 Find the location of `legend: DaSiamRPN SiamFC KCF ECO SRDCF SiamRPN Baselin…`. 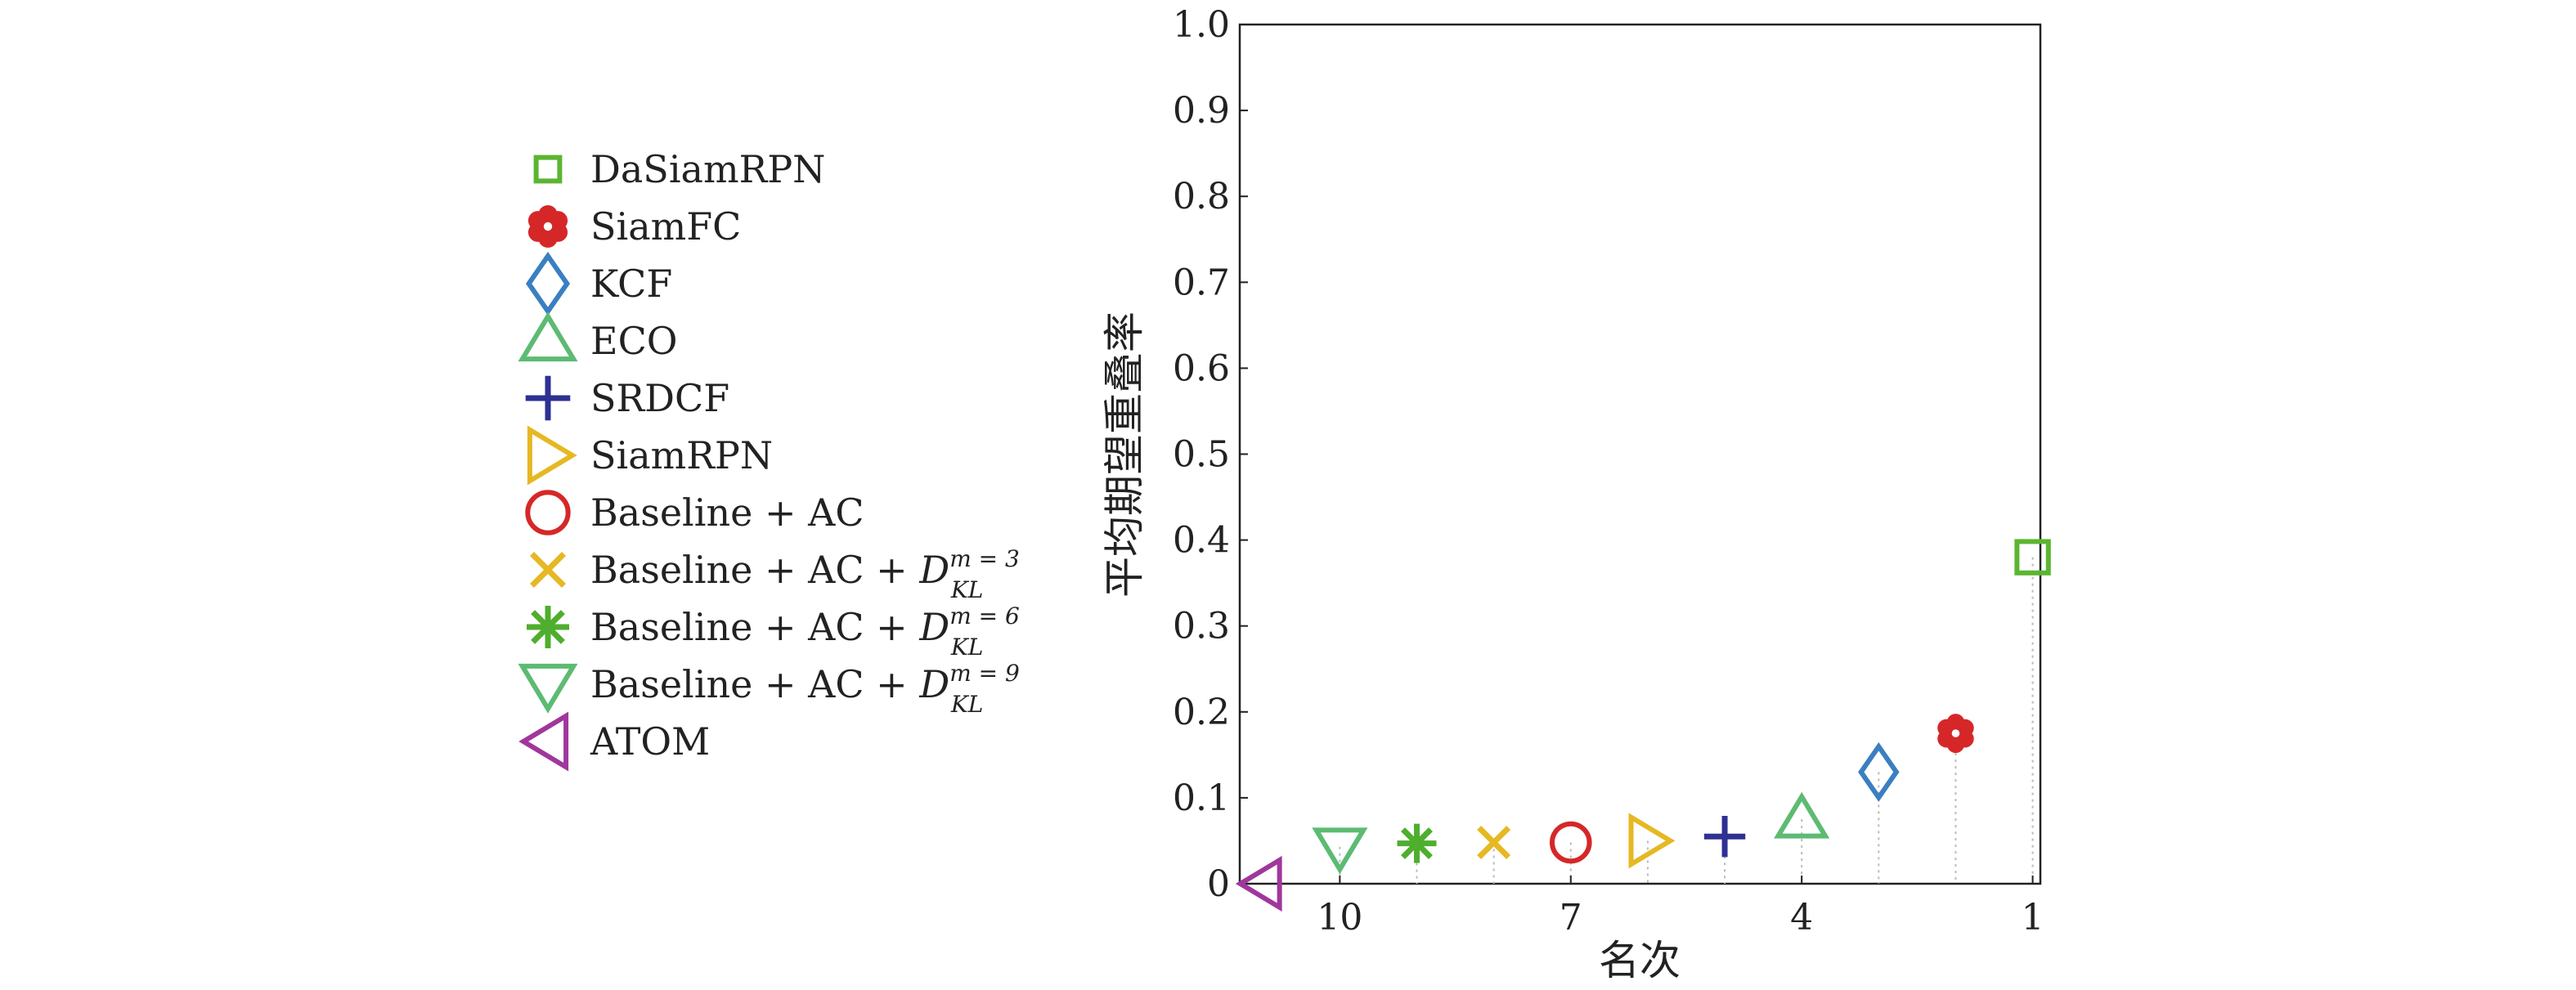

legend: DaSiamRPN SiamFC KCF ECO SRDCF SiamRPN Baselin… is located at coordinates (769, 459).